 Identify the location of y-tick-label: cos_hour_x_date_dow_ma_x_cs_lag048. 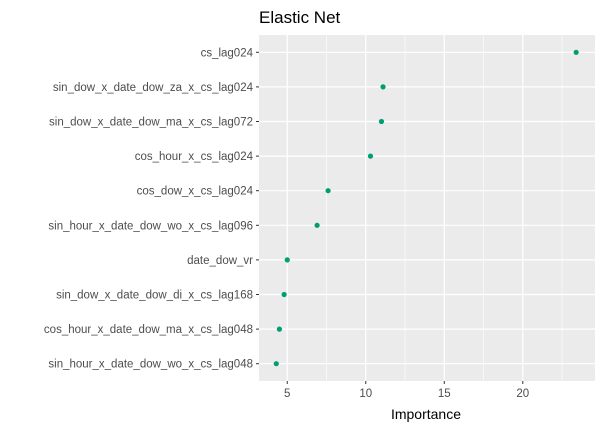
(148, 330).